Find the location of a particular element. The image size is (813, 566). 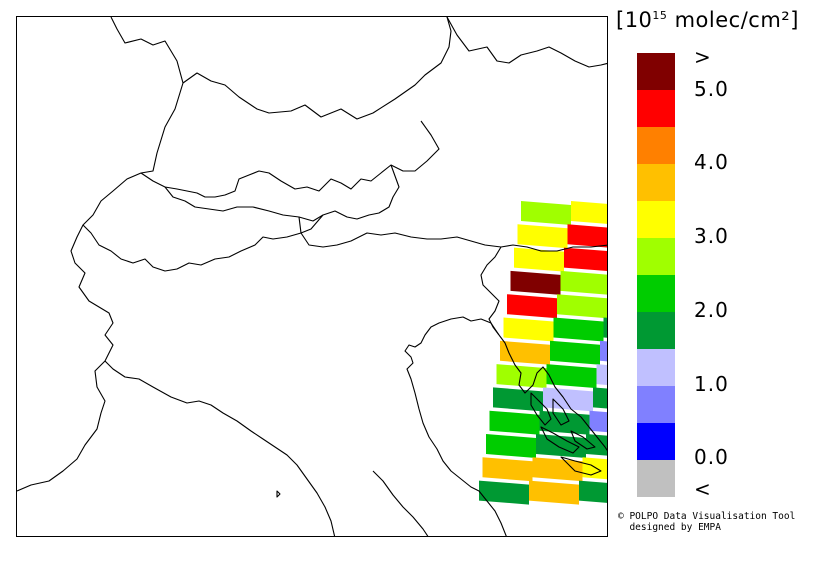

italy-slovenia-border is located at coordinates (491, 291).